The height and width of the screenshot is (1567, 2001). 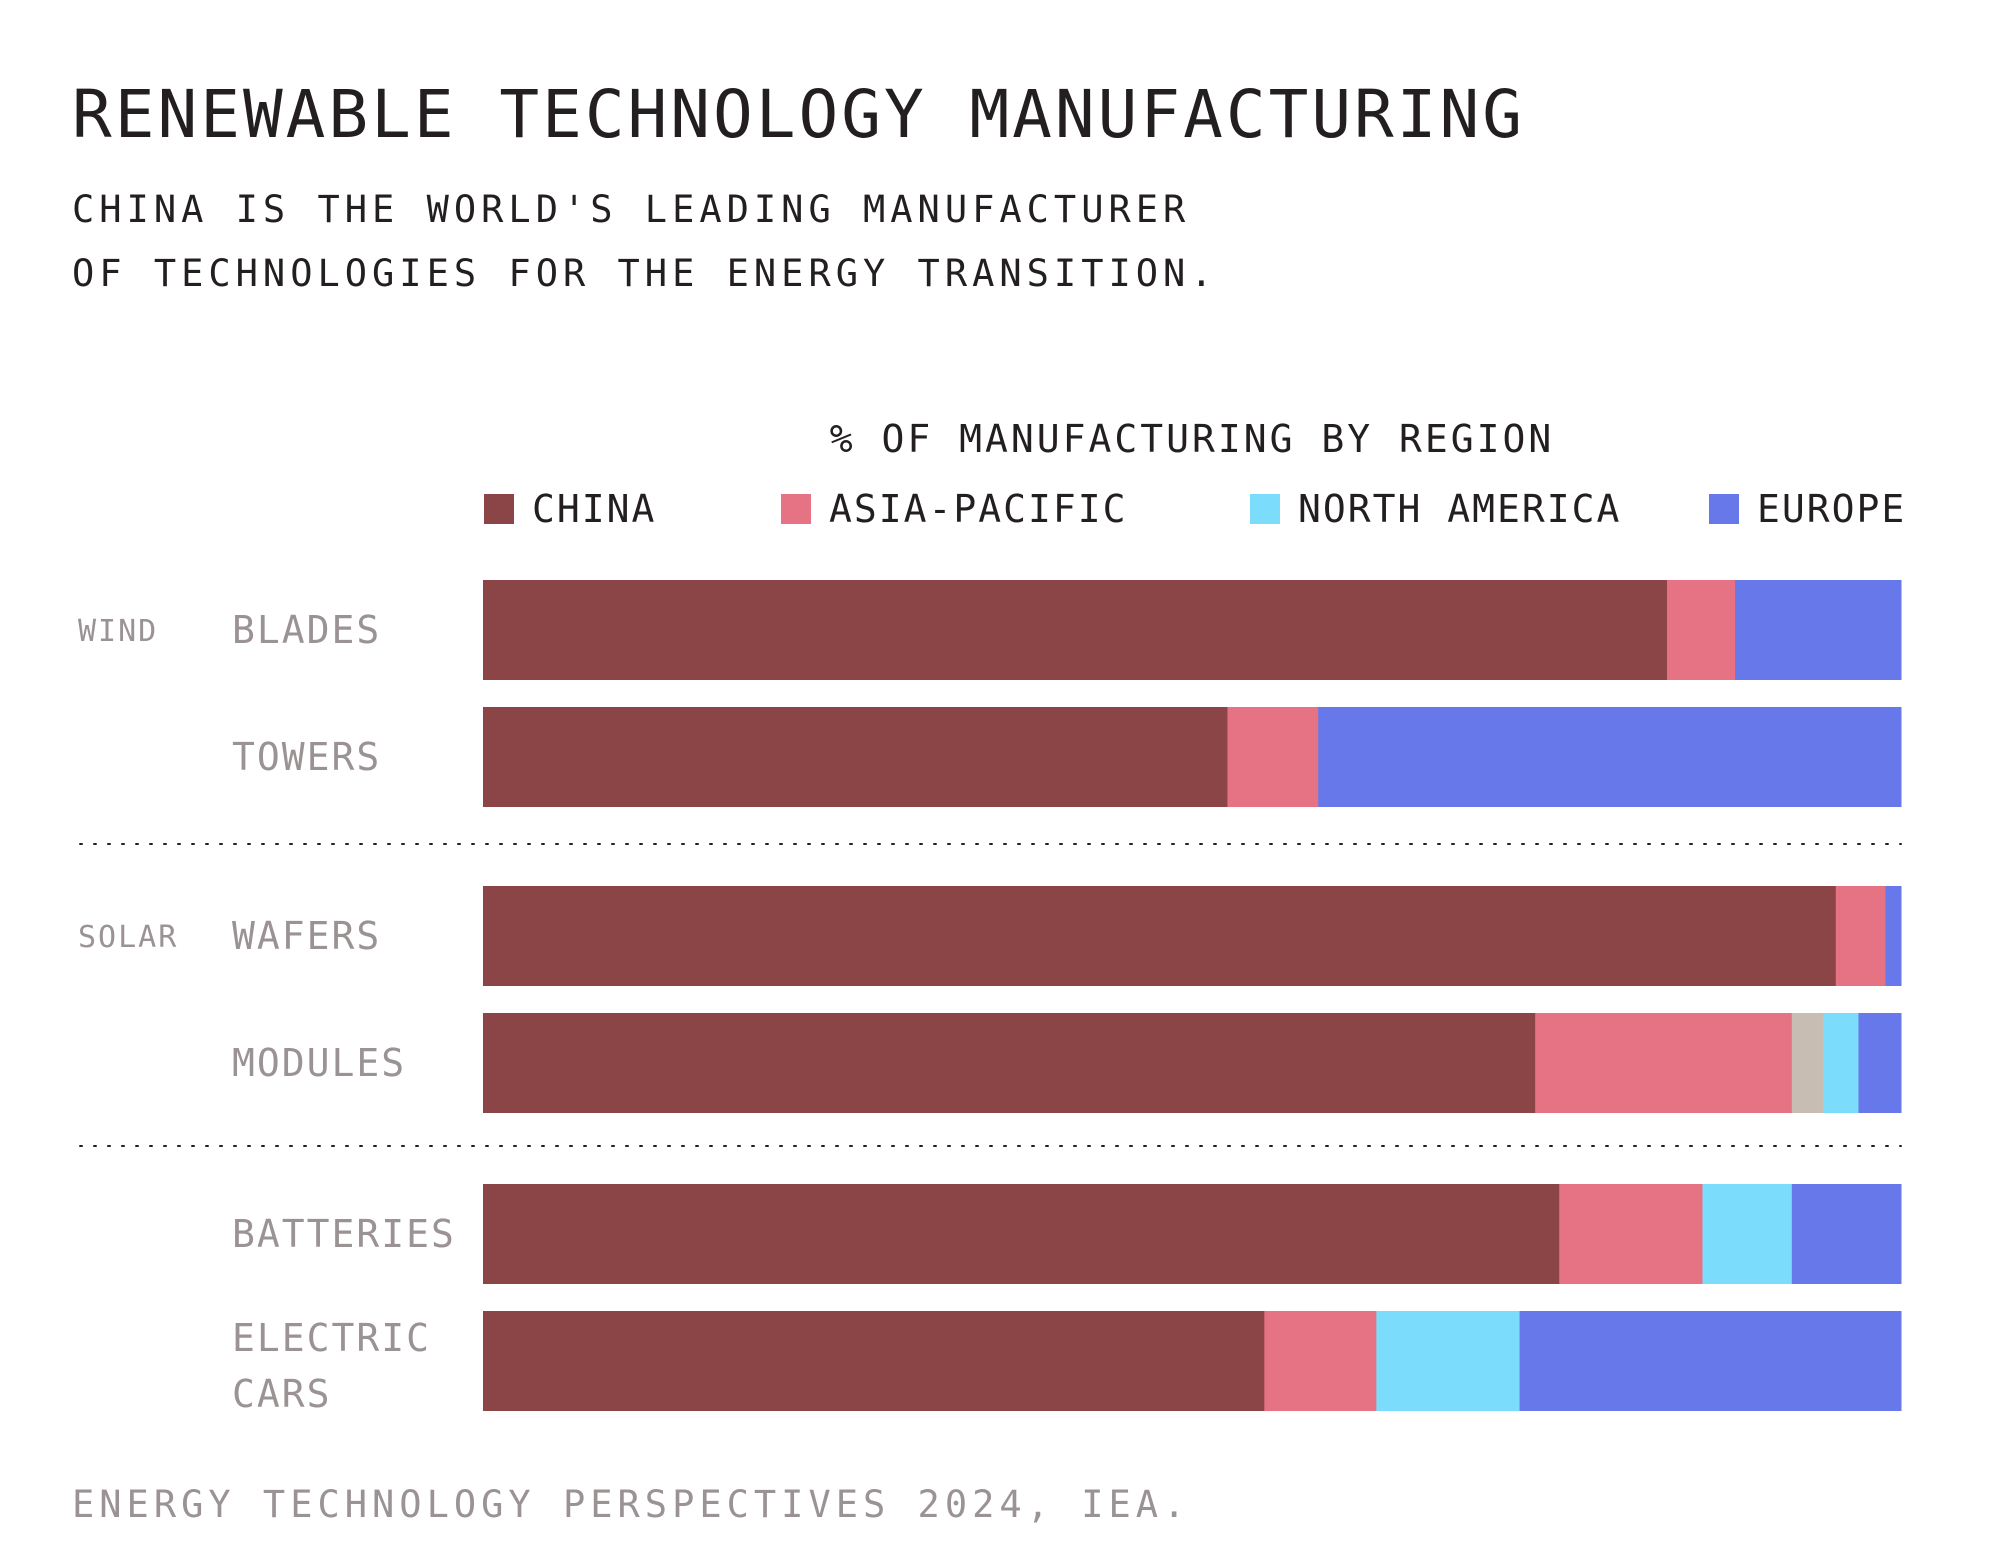 What do you see at coordinates (1265, 509) in the screenshot?
I see `legend-swatch-north-america` at bounding box center [1265, 509].